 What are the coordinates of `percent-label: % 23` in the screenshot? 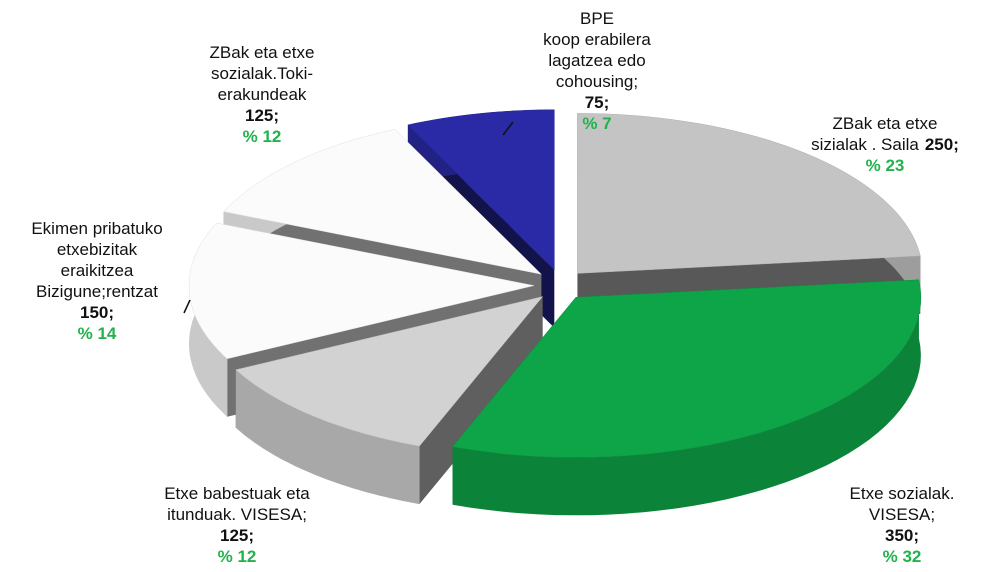 It's located at (885, 165).